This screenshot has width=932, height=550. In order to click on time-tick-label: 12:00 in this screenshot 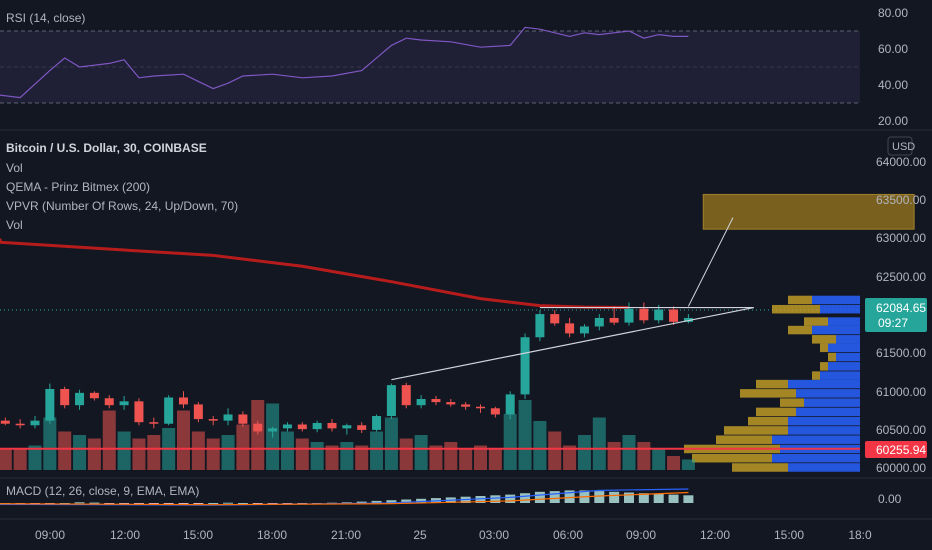, I will do `click(125, 535)`.